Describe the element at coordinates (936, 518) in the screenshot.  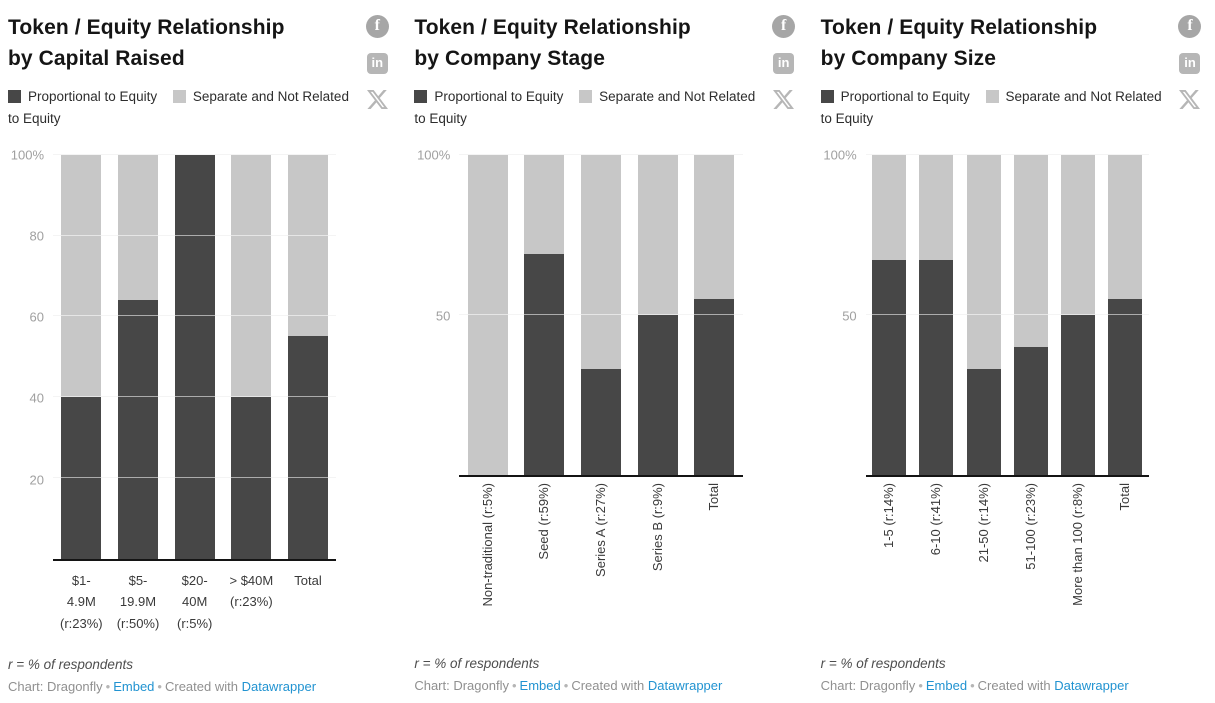
I see `x-axis-tick-label: 6-10 (r:41%)` at that location.